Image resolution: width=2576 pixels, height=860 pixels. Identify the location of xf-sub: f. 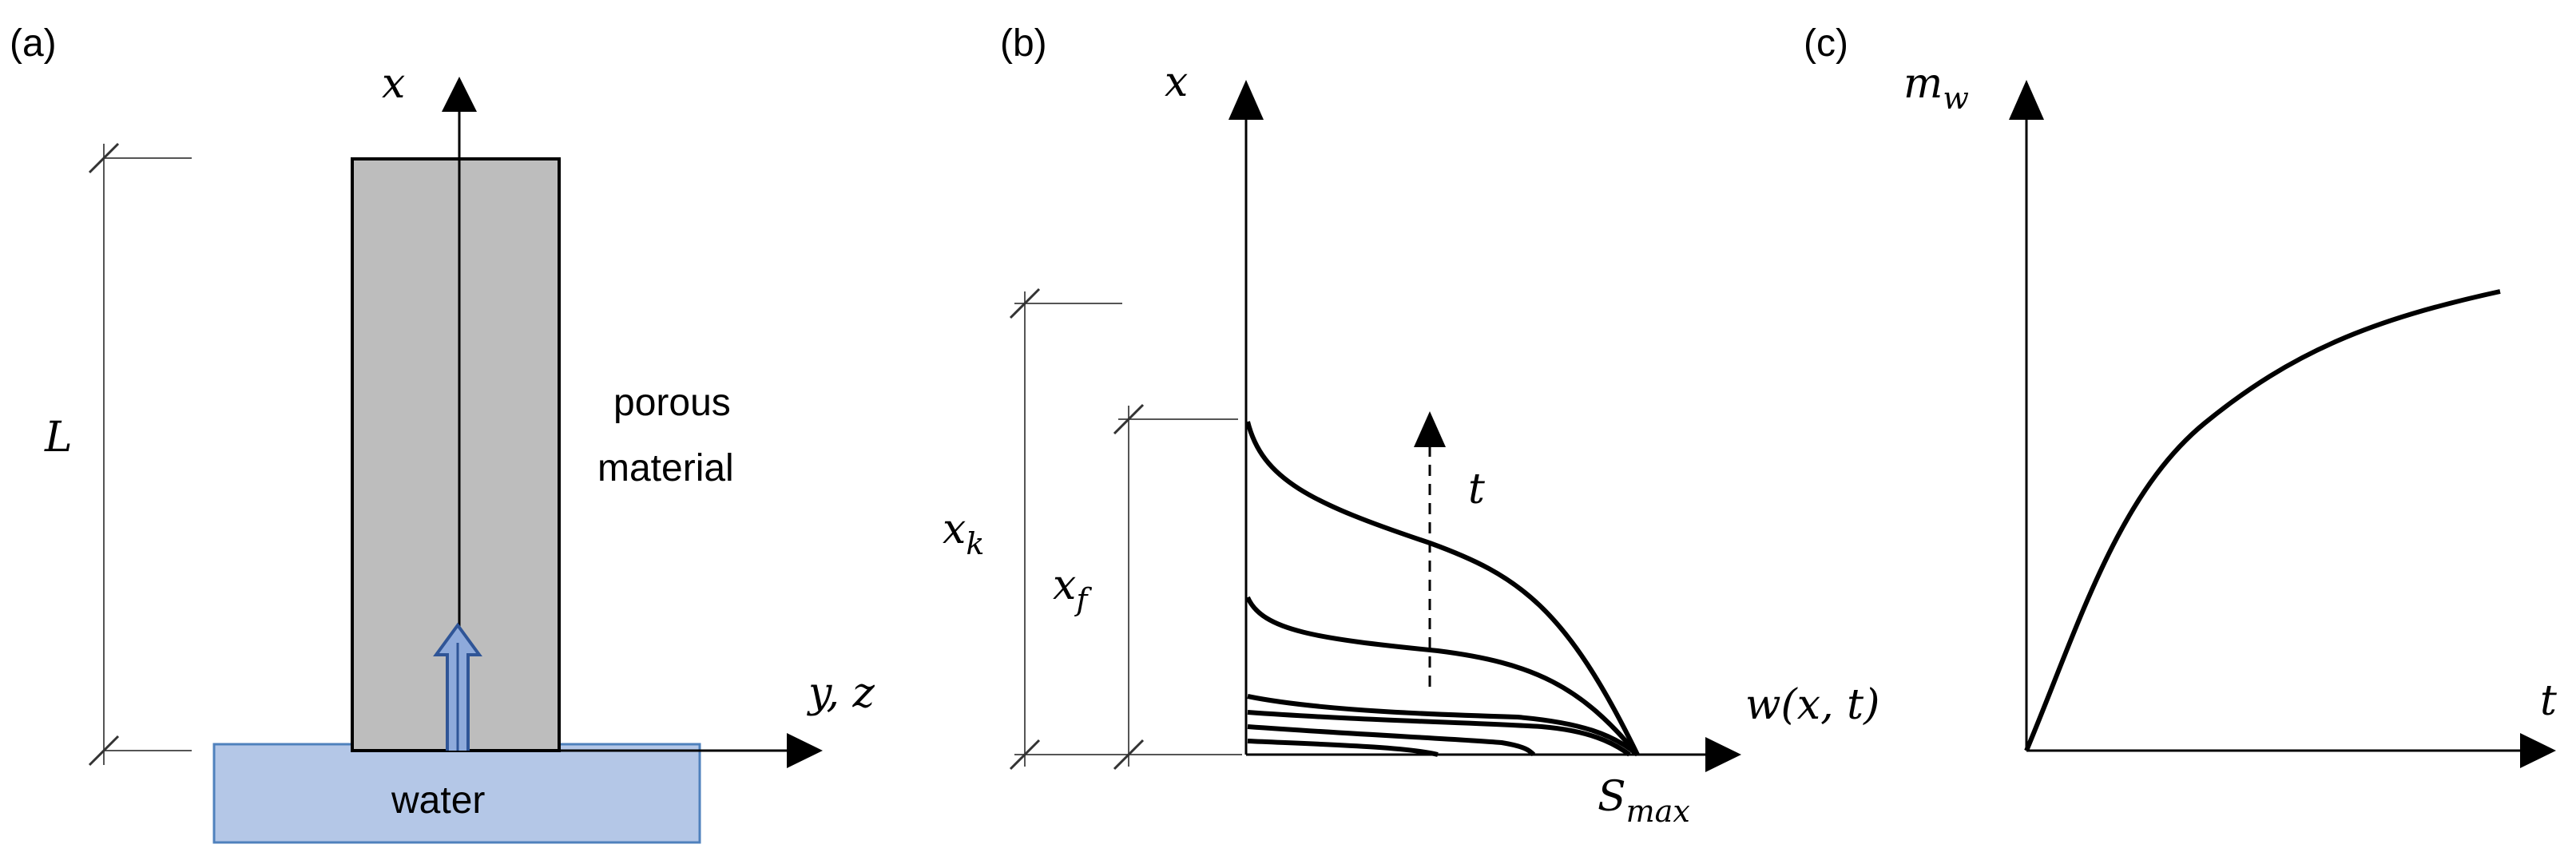
(1083, 599).